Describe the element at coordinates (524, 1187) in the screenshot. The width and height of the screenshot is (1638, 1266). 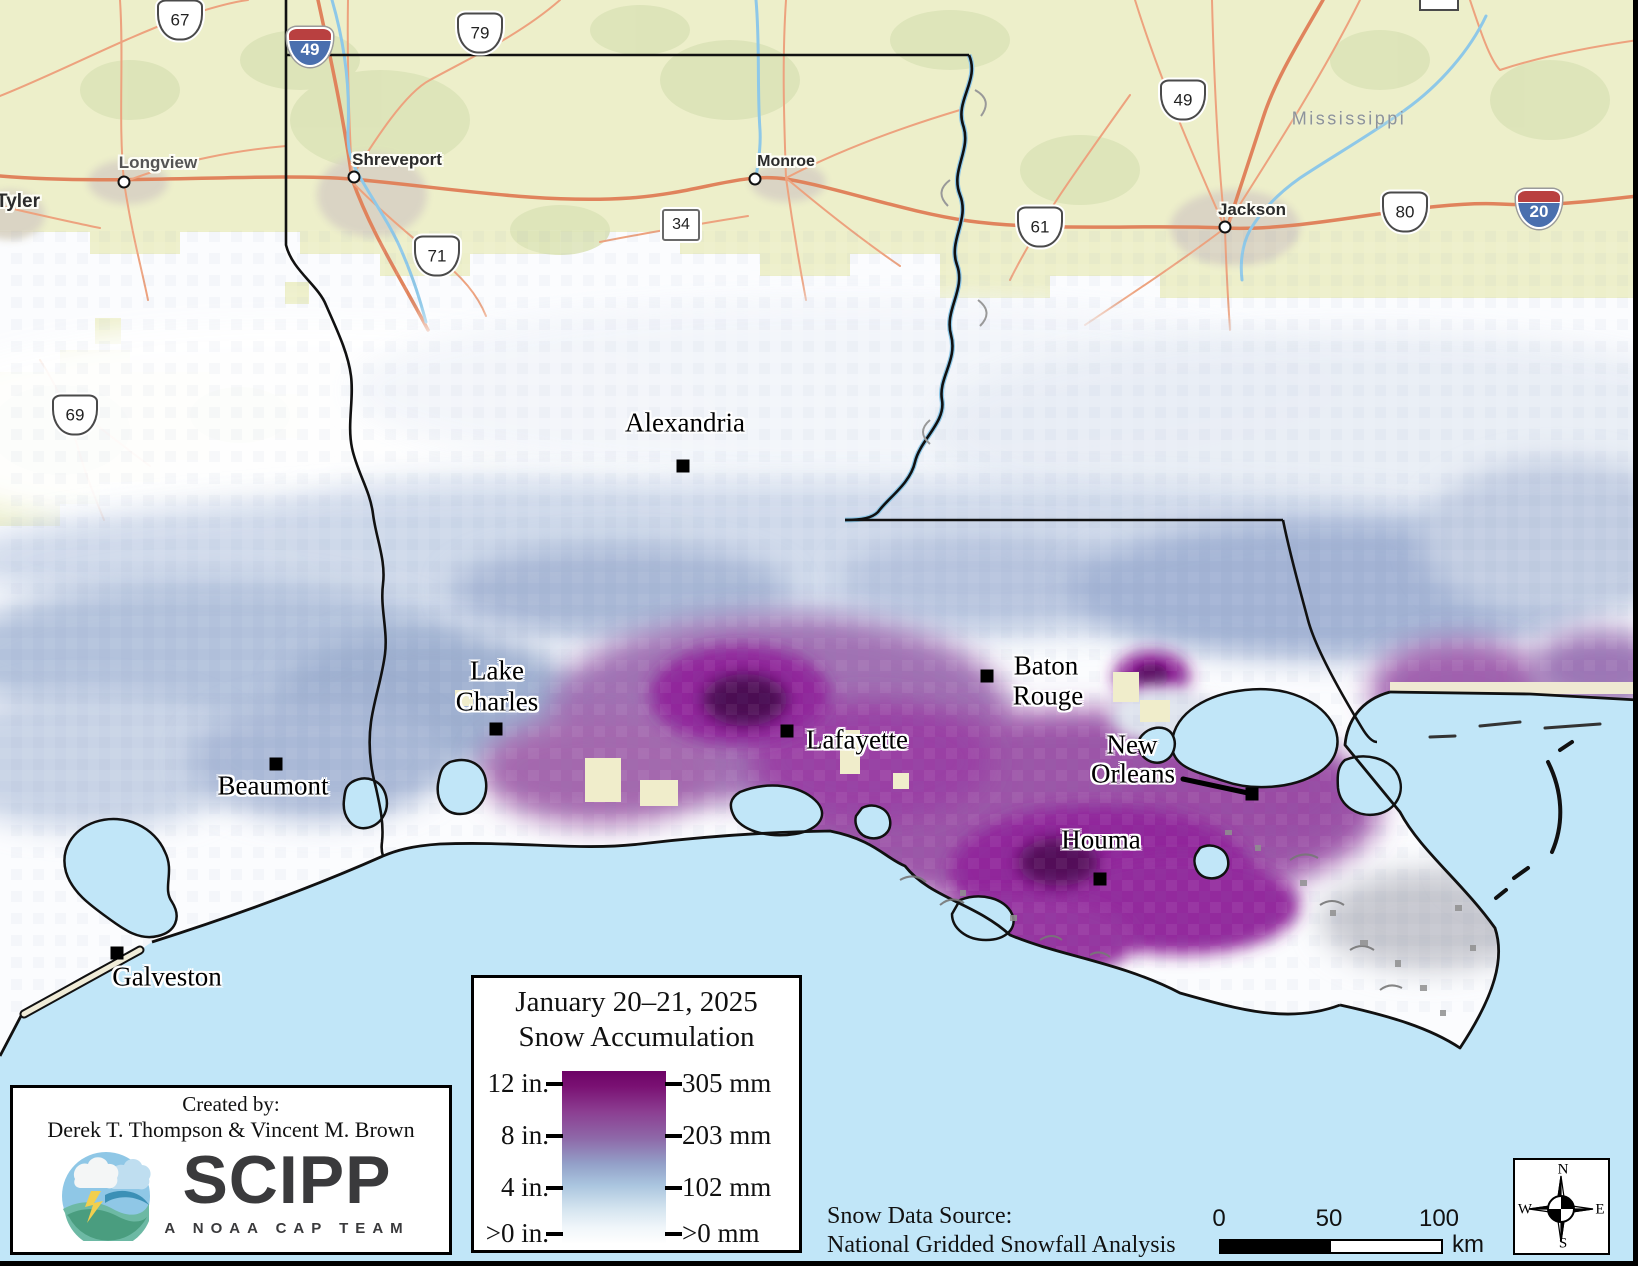
I see `legend-inches-4: 4 in.` at that location.